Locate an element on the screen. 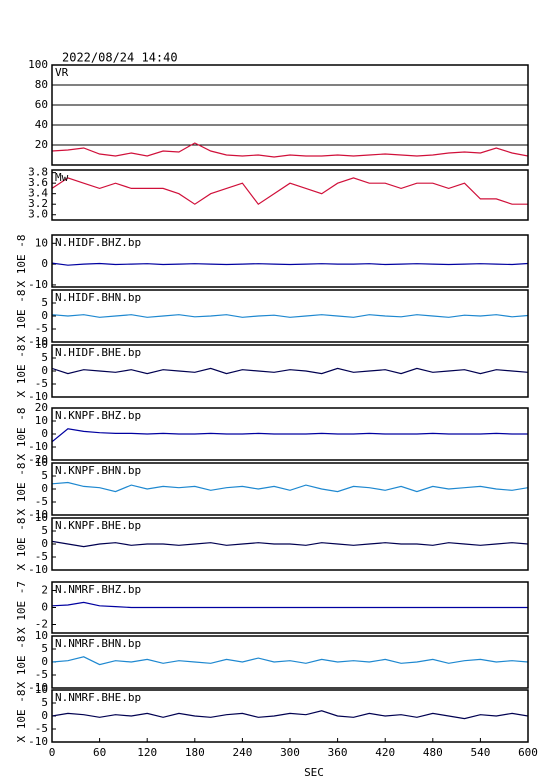 Image resolution: width=554 pixels, height=781 pixels. y-tick-label: 3.0 is located at coordinates (38, 214).